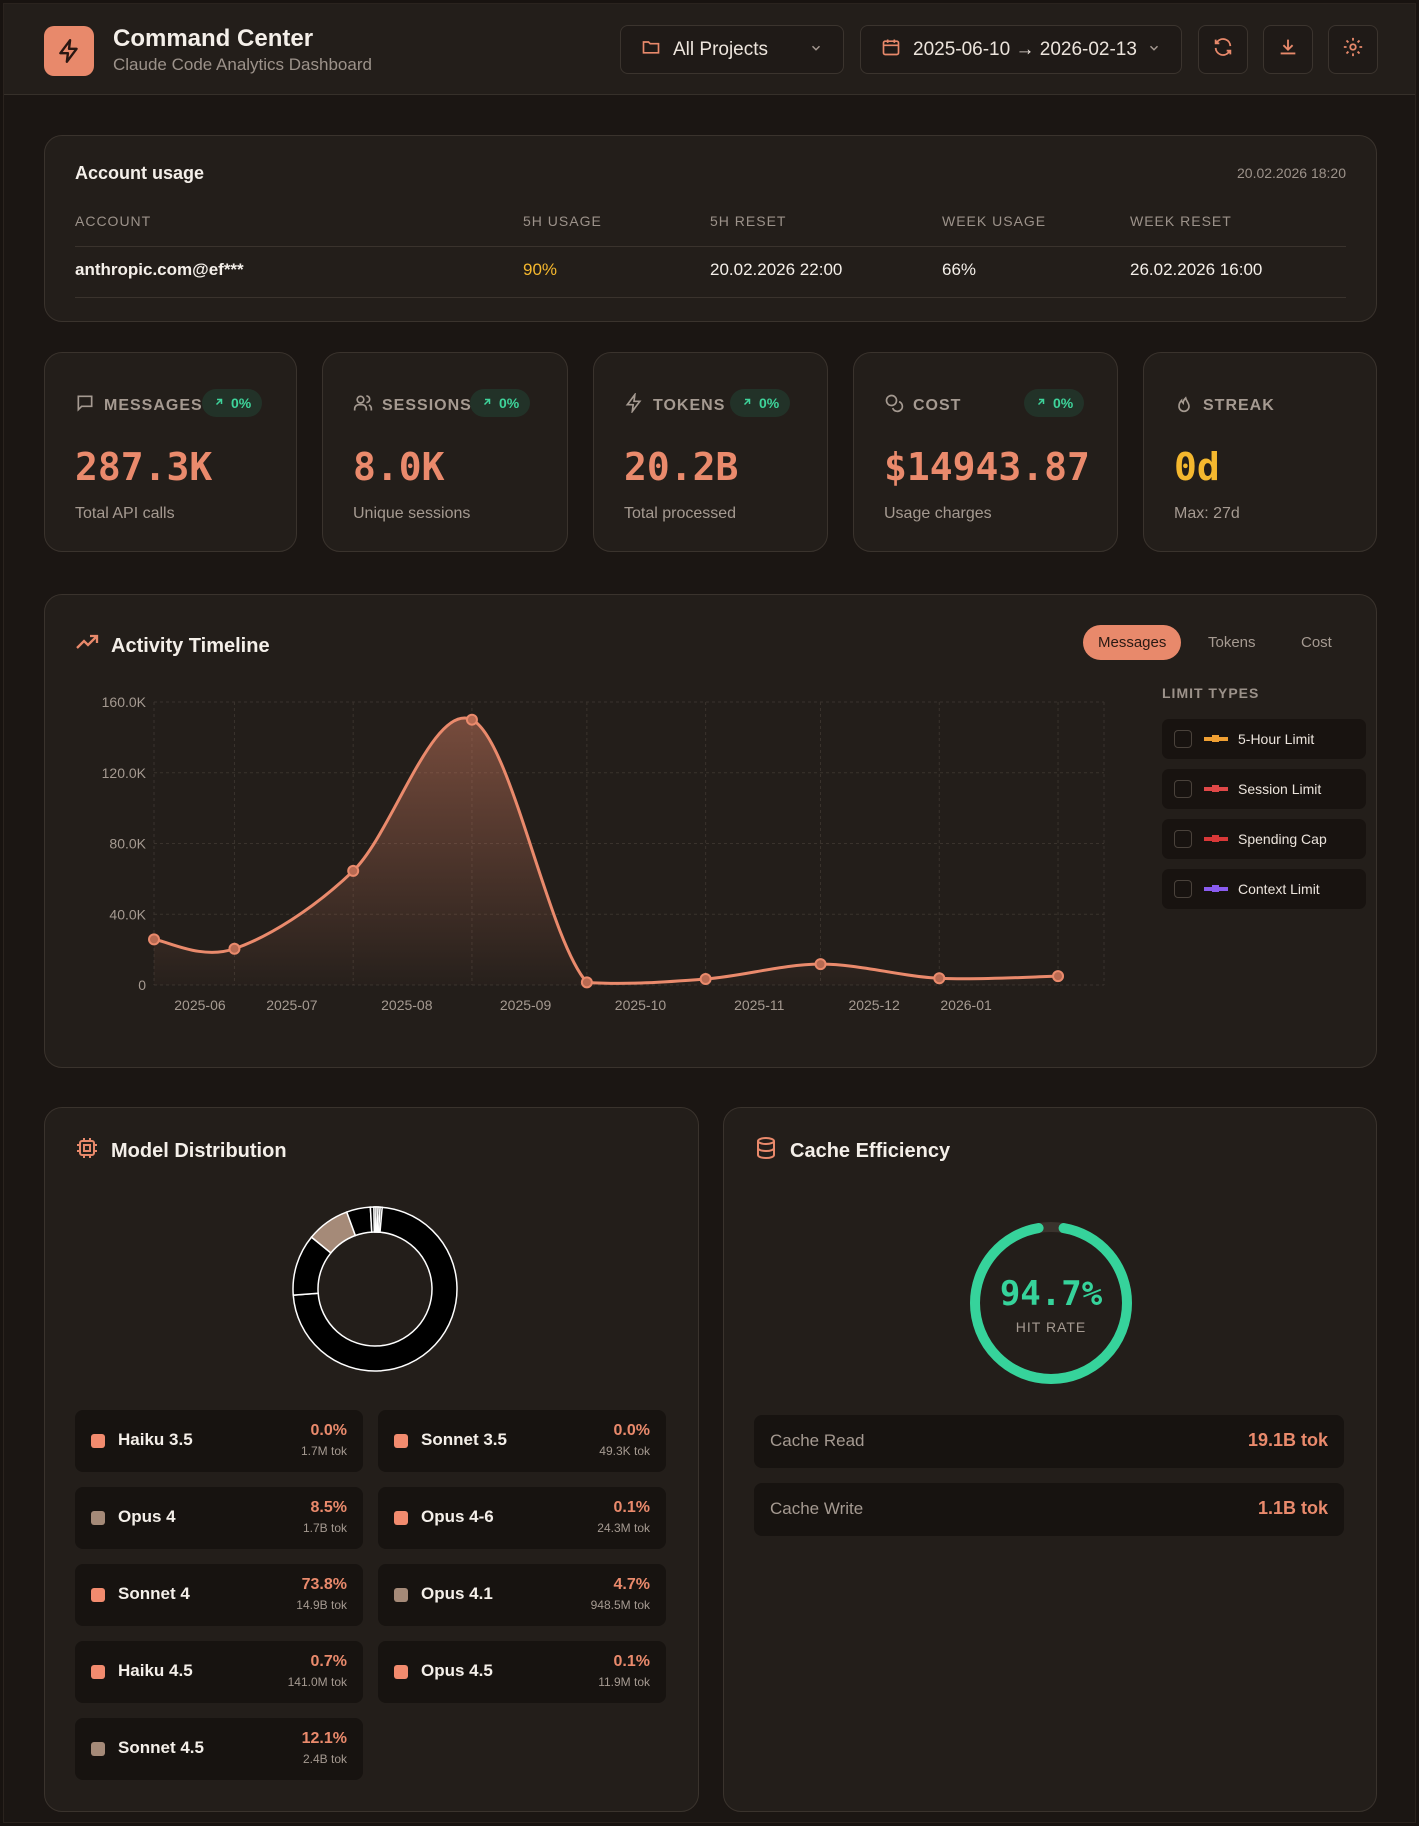  What do you see at coordinates (891, 50) in the screenshot?
I see `calendar-icon` at bounding box center [891, 50].